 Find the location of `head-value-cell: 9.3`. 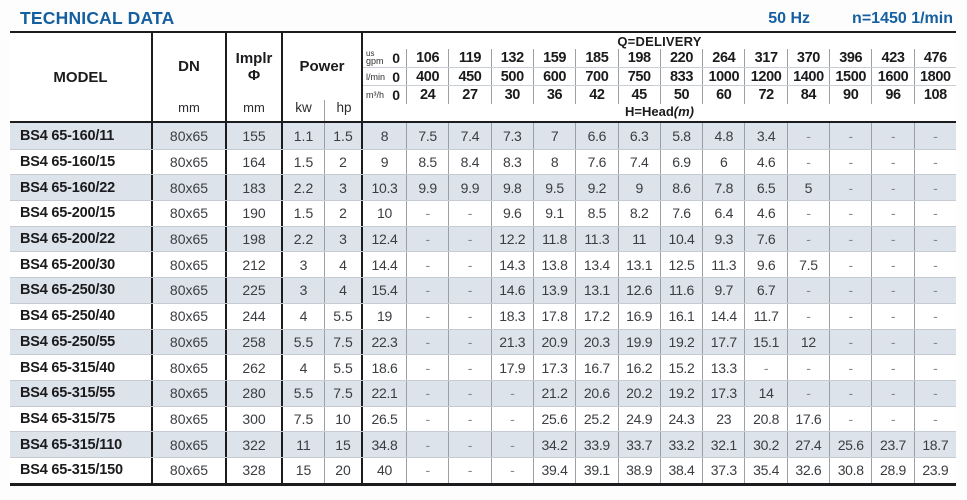

head-value-cell: 9.3 is located at coordinates (723, 239).